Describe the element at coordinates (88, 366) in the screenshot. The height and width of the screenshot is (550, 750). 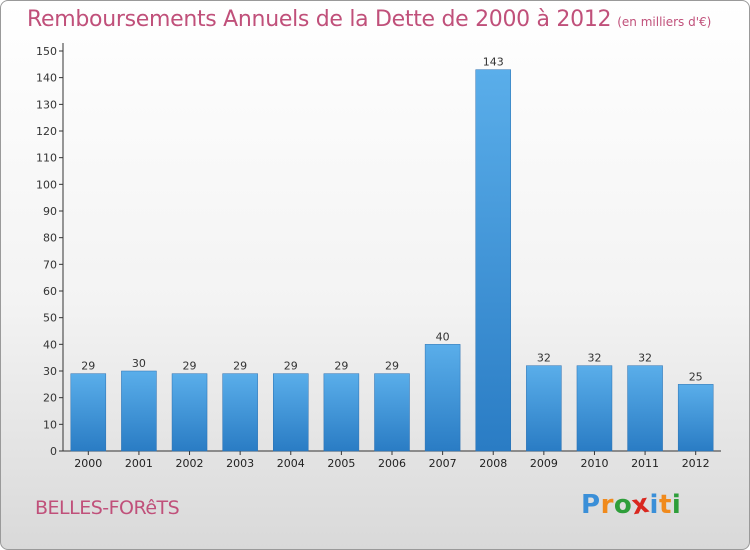
I see `value-label-2000: 29` at that location.